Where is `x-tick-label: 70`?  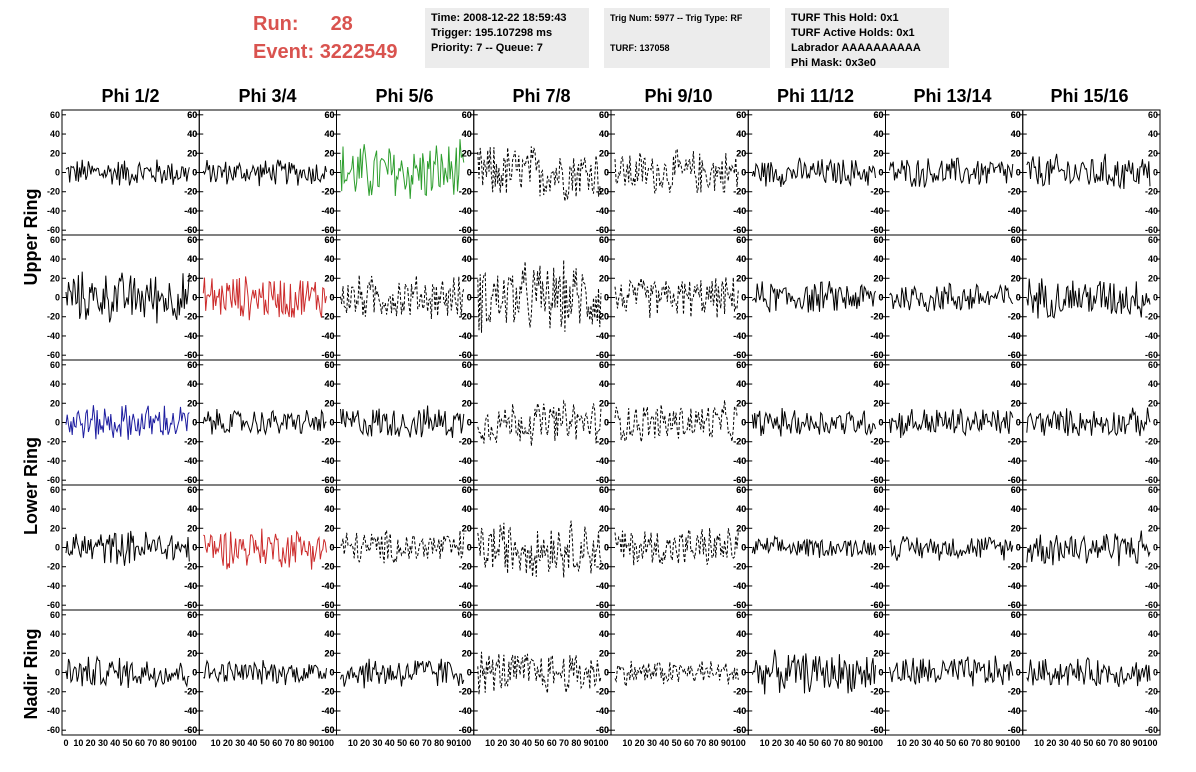
x-tick-label: 70 is located at coordinates (564, 743).